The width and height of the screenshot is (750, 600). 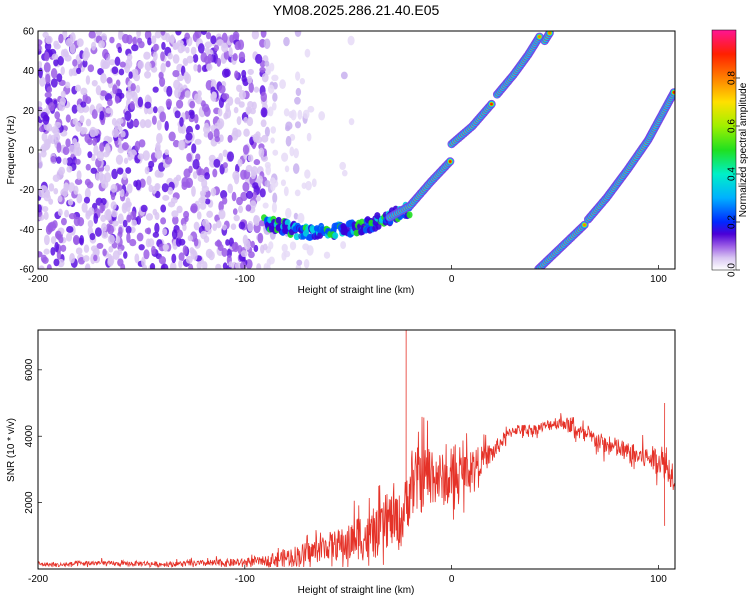 What do you see at coordinates (27, 270) in the screenshot?
I see `spectrogram-y-tick-label: -60` at bounding box center [27, 270].